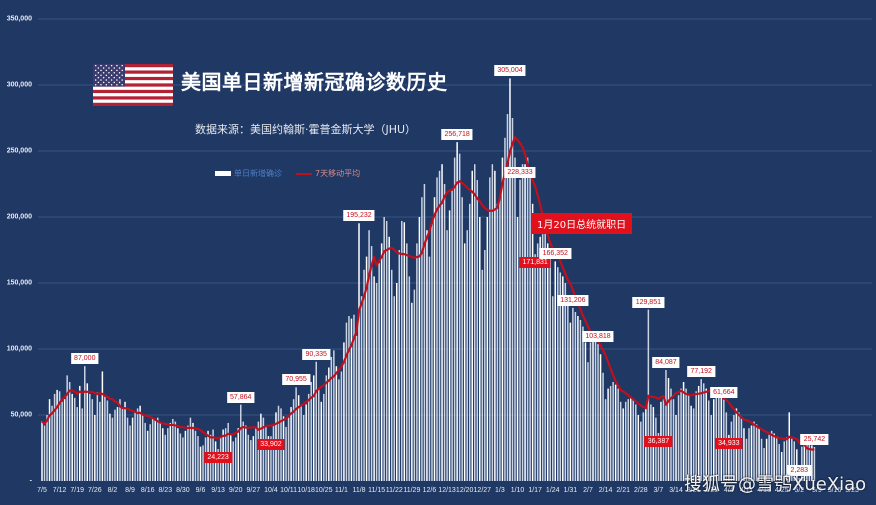 Image resolution: width=876 pixels, height=505 pixels. I want to click on x-tick-label: 3/7, so click(658, 490).